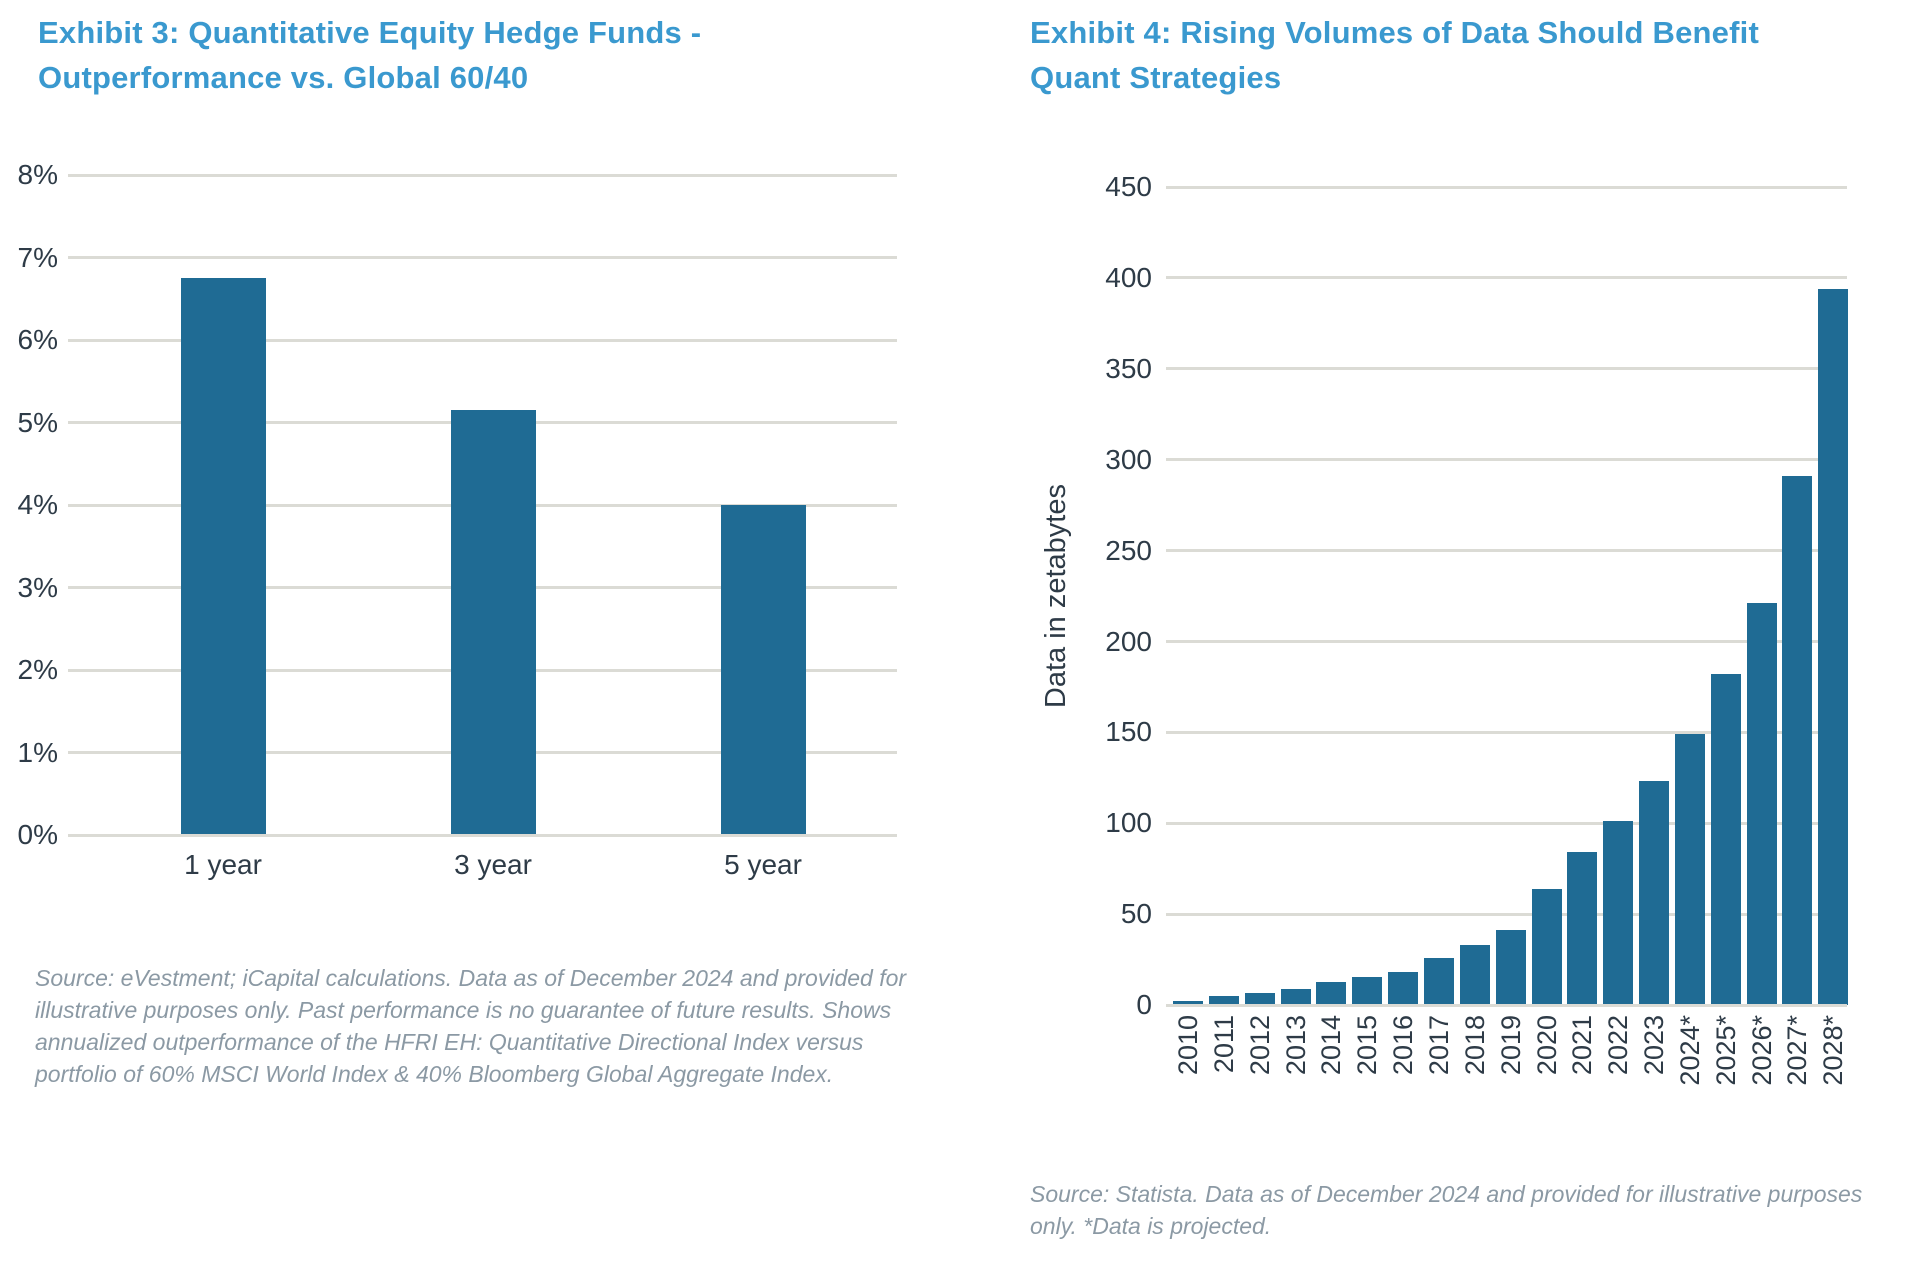  I want to click on bar-2014, so click(1331, 993).